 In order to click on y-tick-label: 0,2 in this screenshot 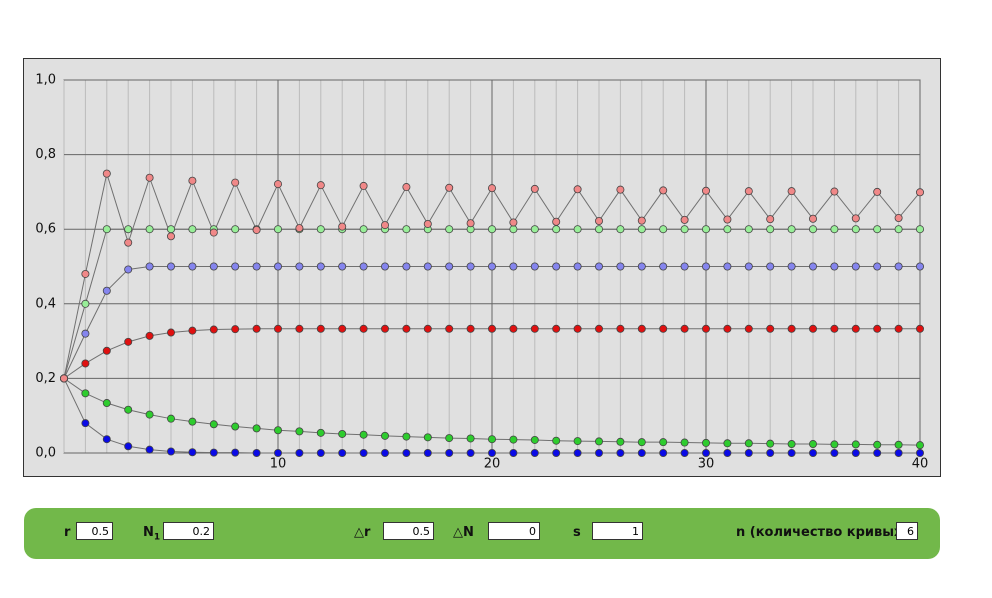, I will do `click(45, 378)`.